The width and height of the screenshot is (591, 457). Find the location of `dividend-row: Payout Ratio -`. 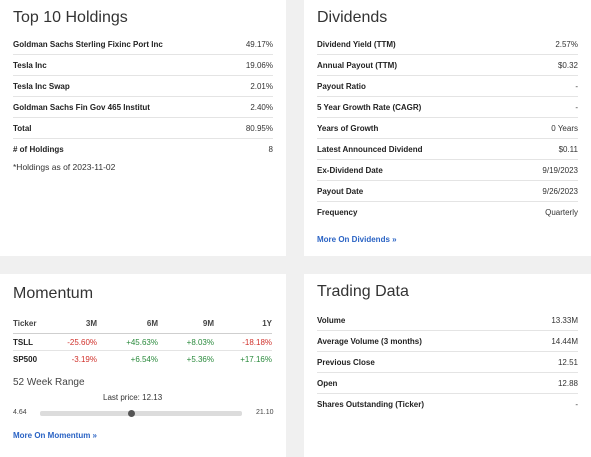

dividend-row: Payout Ratio - is located at coordinates (447, 86).